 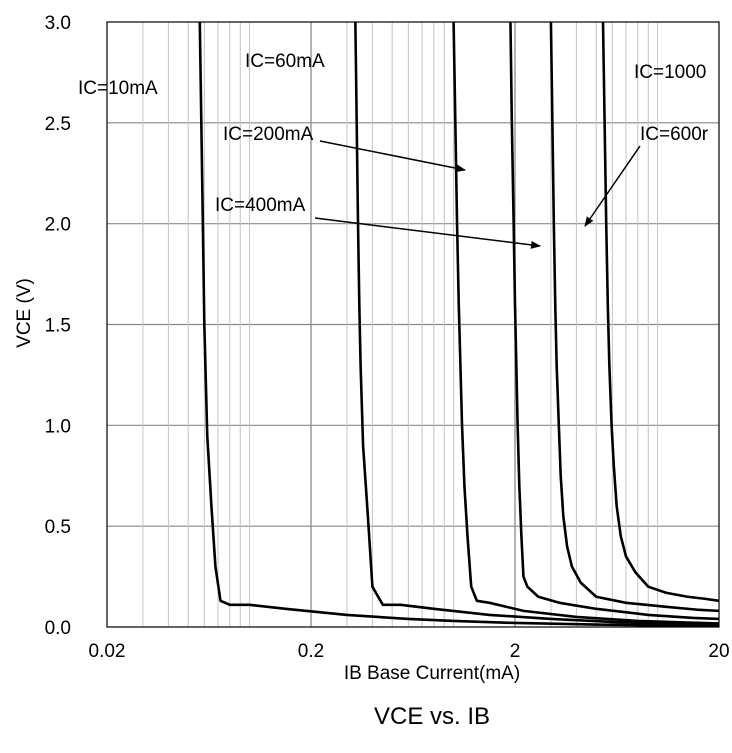 What do you see at coordinates (674, 134) in the screenshot?
I see `annotation-ic-600ma: IC=600r` at bounding box center [674, 134].